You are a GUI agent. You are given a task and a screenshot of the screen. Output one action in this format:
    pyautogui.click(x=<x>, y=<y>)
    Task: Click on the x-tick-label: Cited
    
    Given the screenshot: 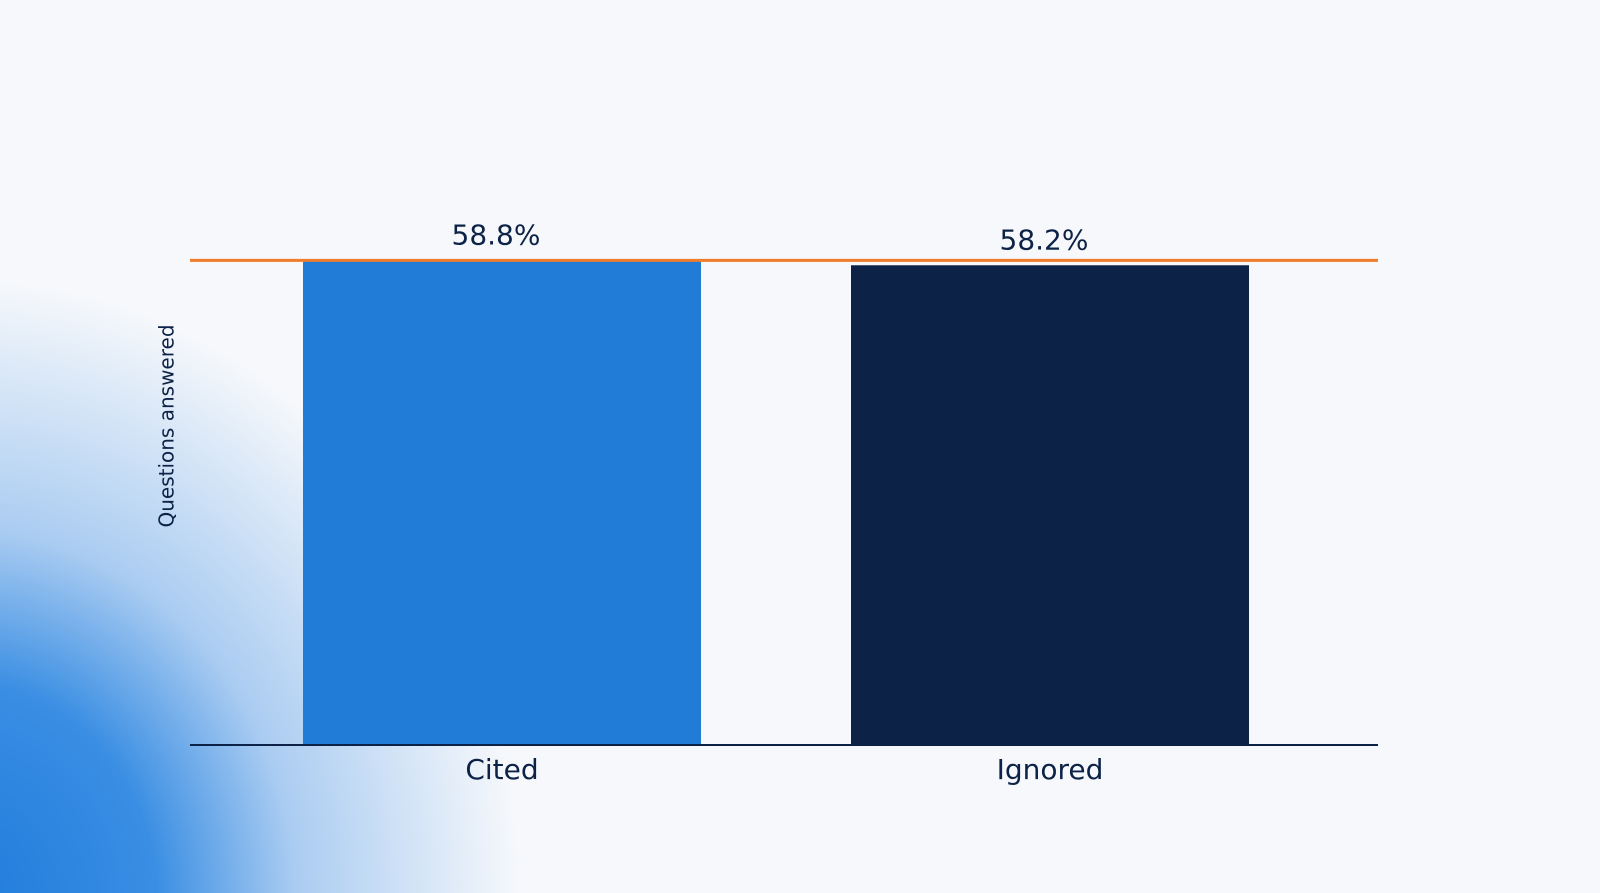 What is the action you would take?
    pyautogui.click(x=501, y=769)
    